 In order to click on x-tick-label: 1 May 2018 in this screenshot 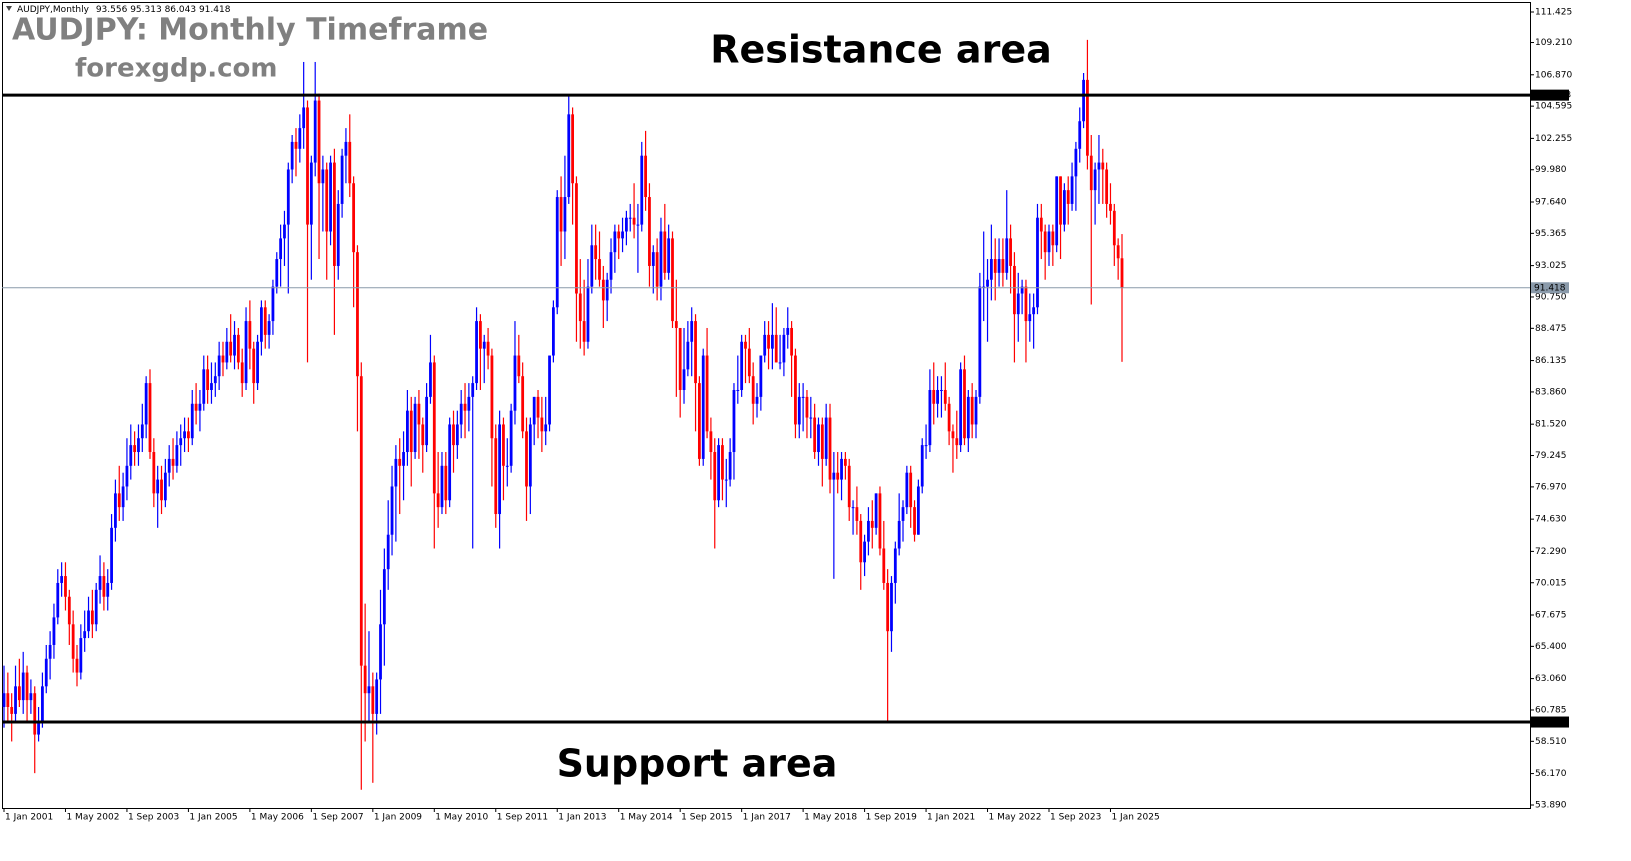, I will do `click(830, 818)`.